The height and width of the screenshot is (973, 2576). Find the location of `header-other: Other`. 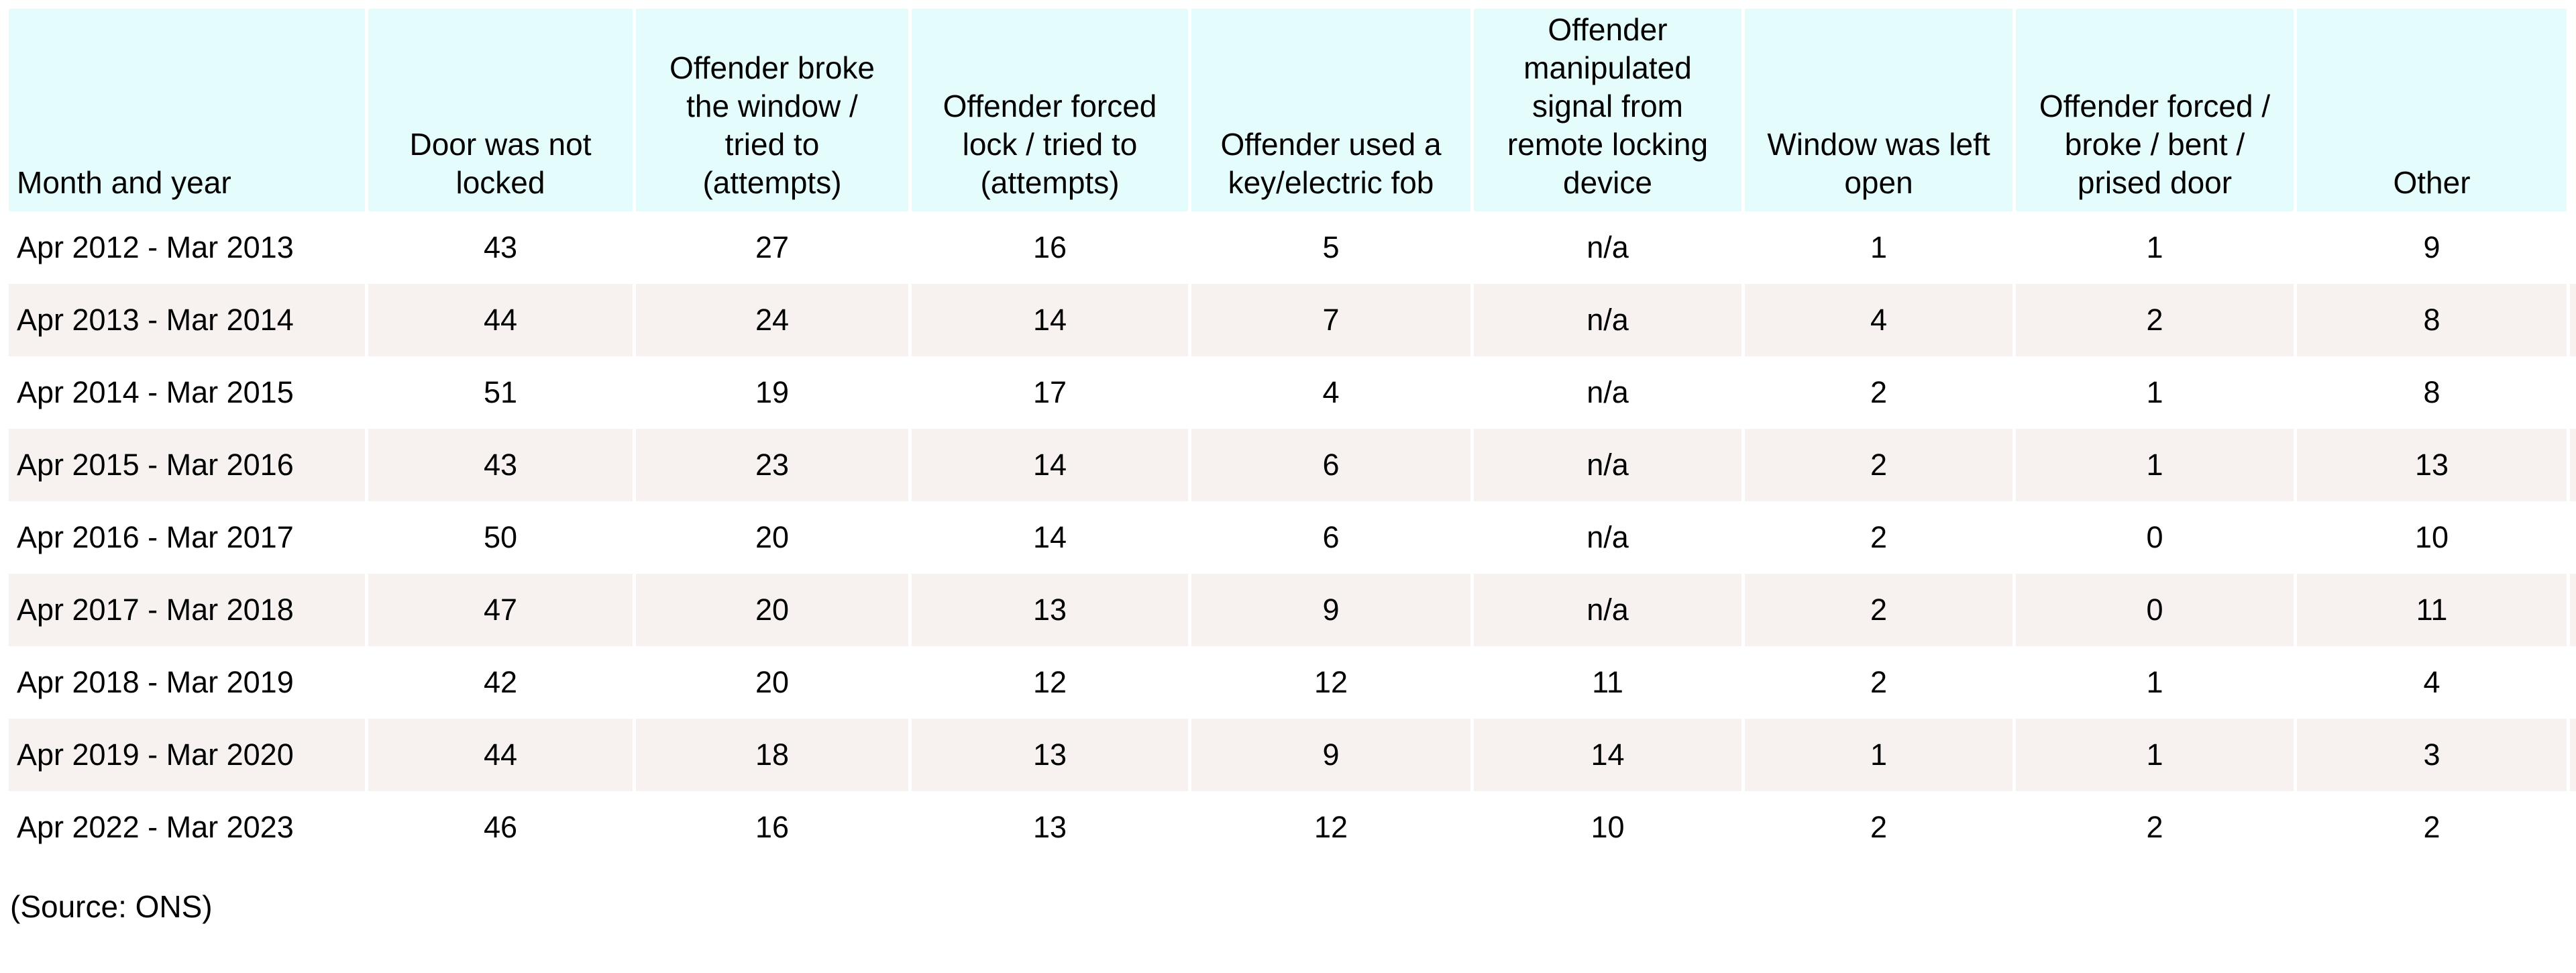

header-other: Other is located at coordinates (2430, 110).